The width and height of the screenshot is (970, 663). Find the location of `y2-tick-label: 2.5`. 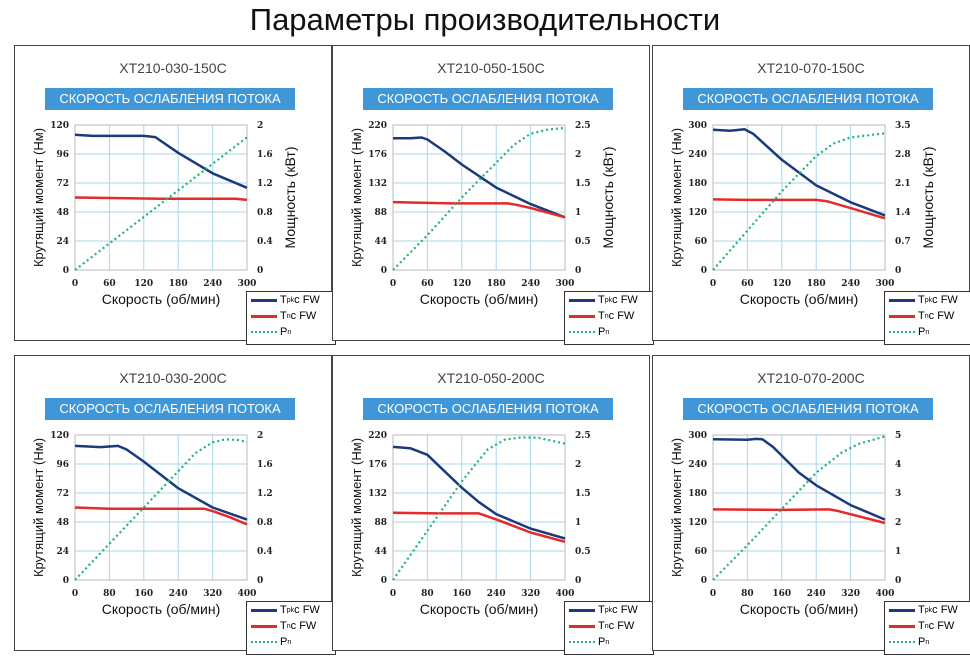

y2-tick-label: 2.5 is located at coordinates (583, 436).